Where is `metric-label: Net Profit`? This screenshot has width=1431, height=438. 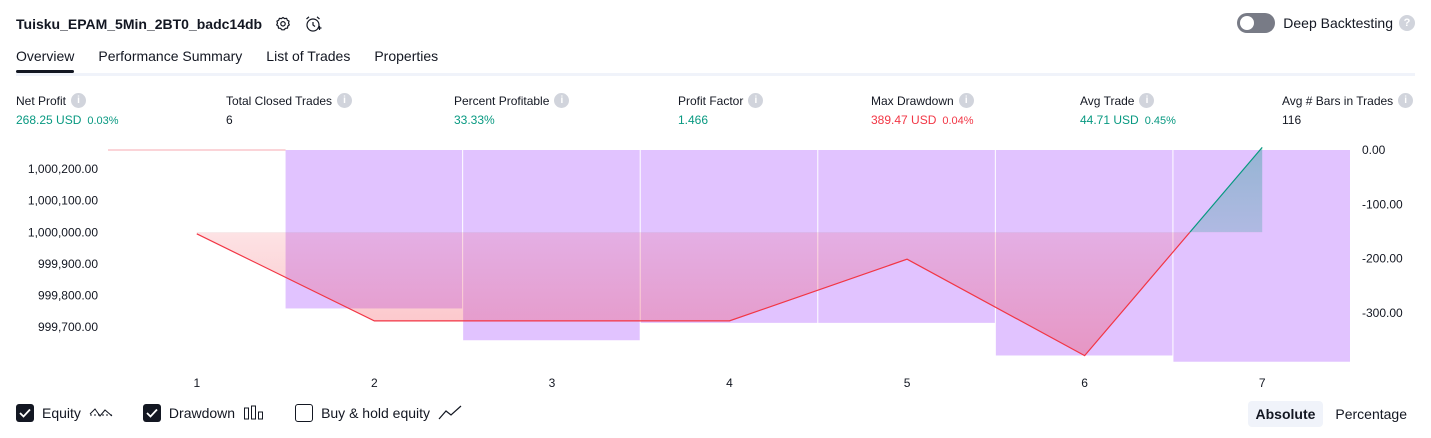 metric-label: Net Profit is located at coordinates (41, 100).